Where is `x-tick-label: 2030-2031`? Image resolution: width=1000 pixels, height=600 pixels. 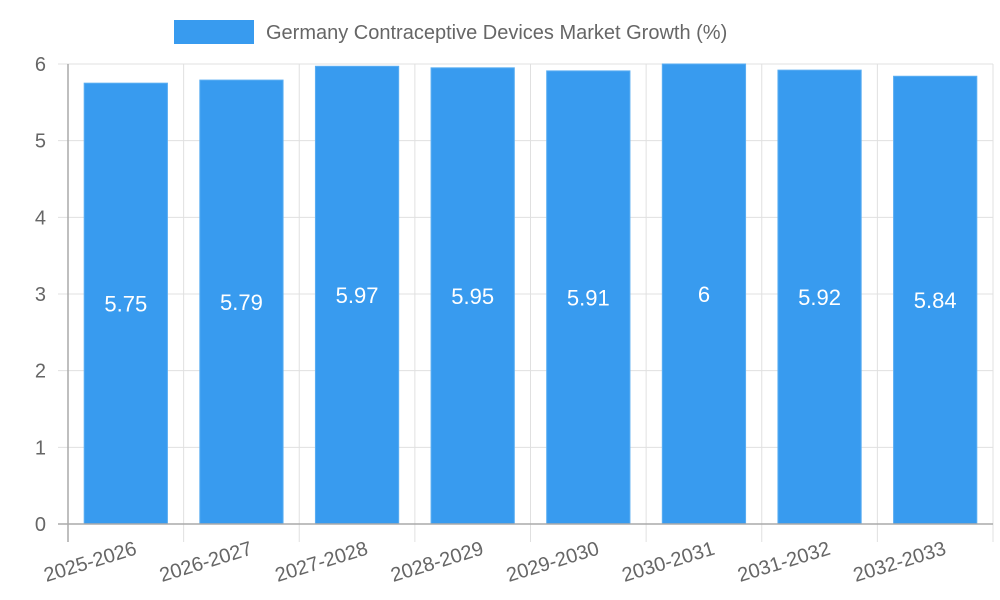 x-tick-label: 2030-2031 is located at coordinates (668, 562).